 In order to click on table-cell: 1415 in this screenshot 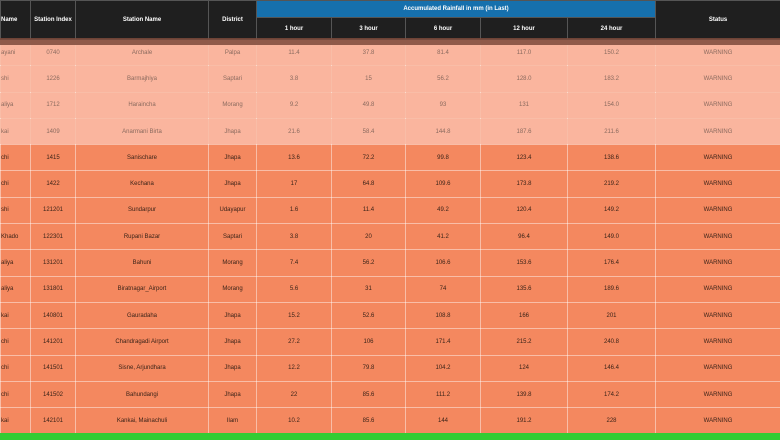, I will do `click(53, 158)`.